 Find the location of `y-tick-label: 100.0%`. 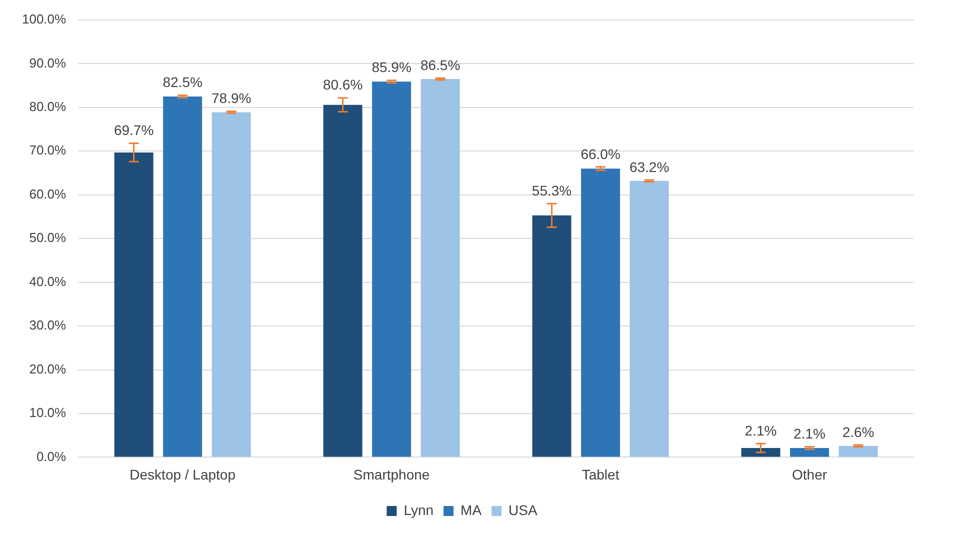

y-tick-label: 100.0% is located at coordinates (44, 19).